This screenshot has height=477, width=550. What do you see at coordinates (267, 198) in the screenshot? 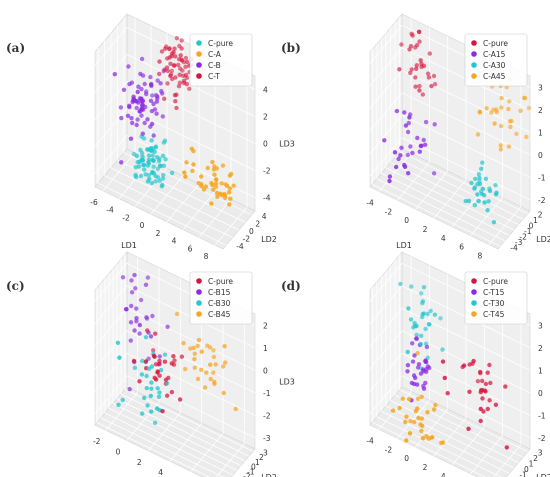
I see `z-tick-label: -4` at bounding box center [267, 198].